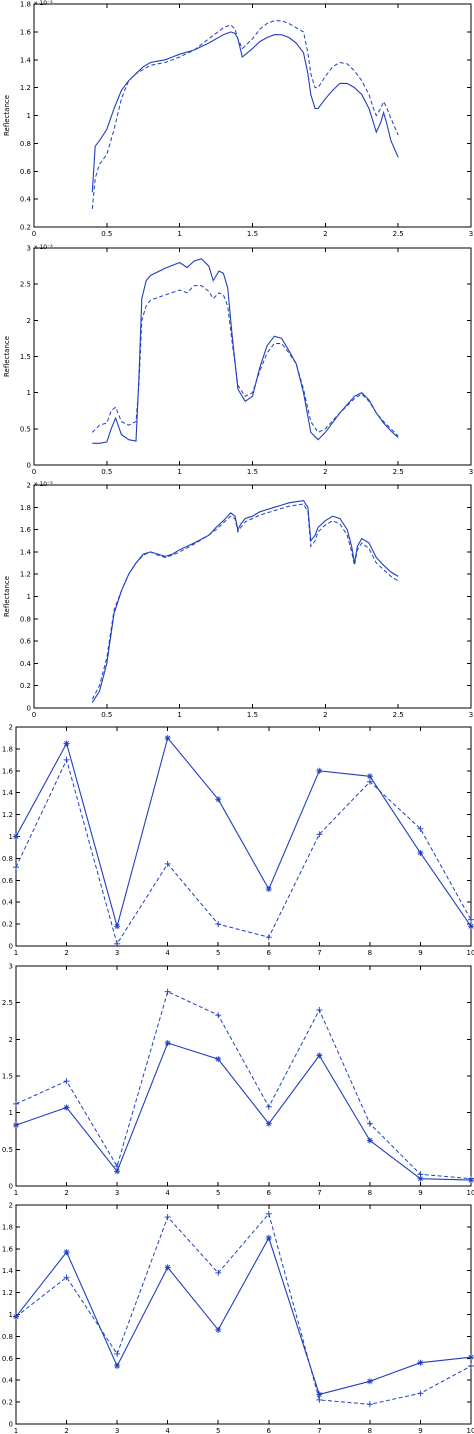 The width and height of the screenshot is (474, 1434). What do you see at coordinates (370, 953) in the screenshot?
I see `x-tick-label: 8` at bounding box center [370, 953].